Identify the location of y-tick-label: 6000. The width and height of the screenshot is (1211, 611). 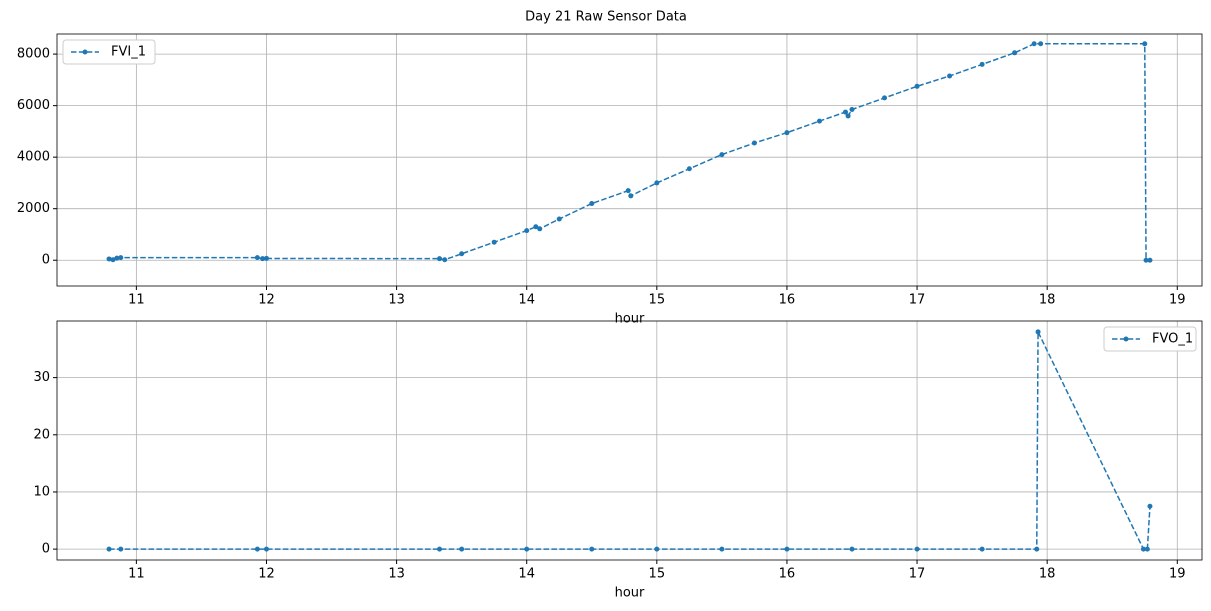
(33, 105).